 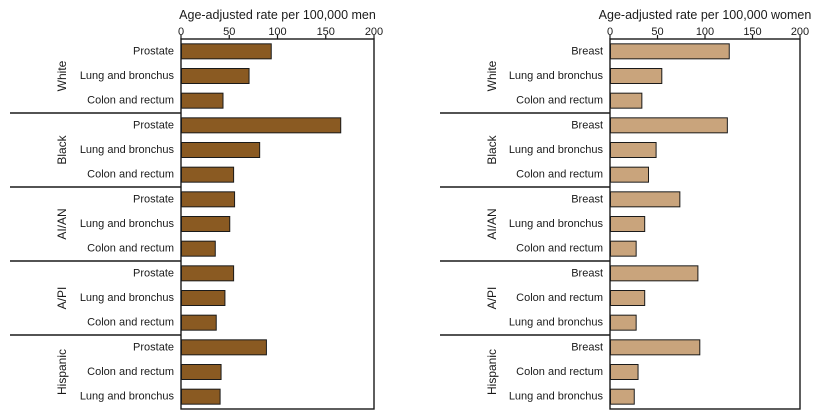 I want to click on x-axis-title: Age-adjusted rate per 100,000 men, so click(x=277, y=15).